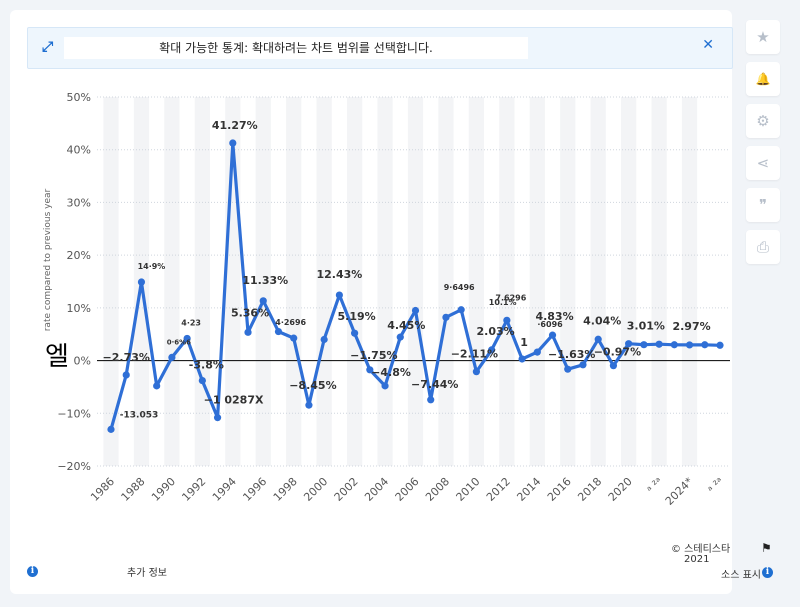  What do you see at coordinates (376, 489) in the screenshot?
I see `x-tick-label: 2004` at bounding box center [376, 489].